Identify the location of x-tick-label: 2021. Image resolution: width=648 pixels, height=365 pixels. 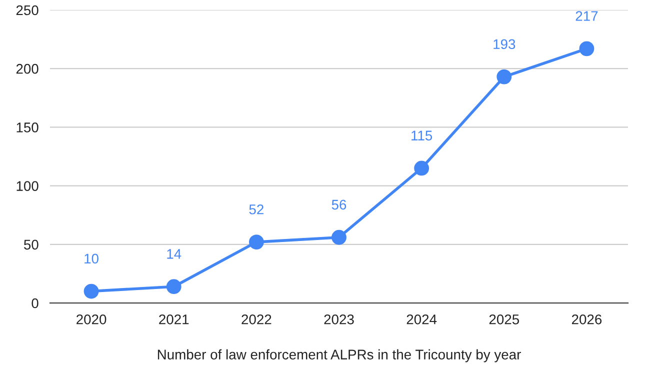
(174, 319).